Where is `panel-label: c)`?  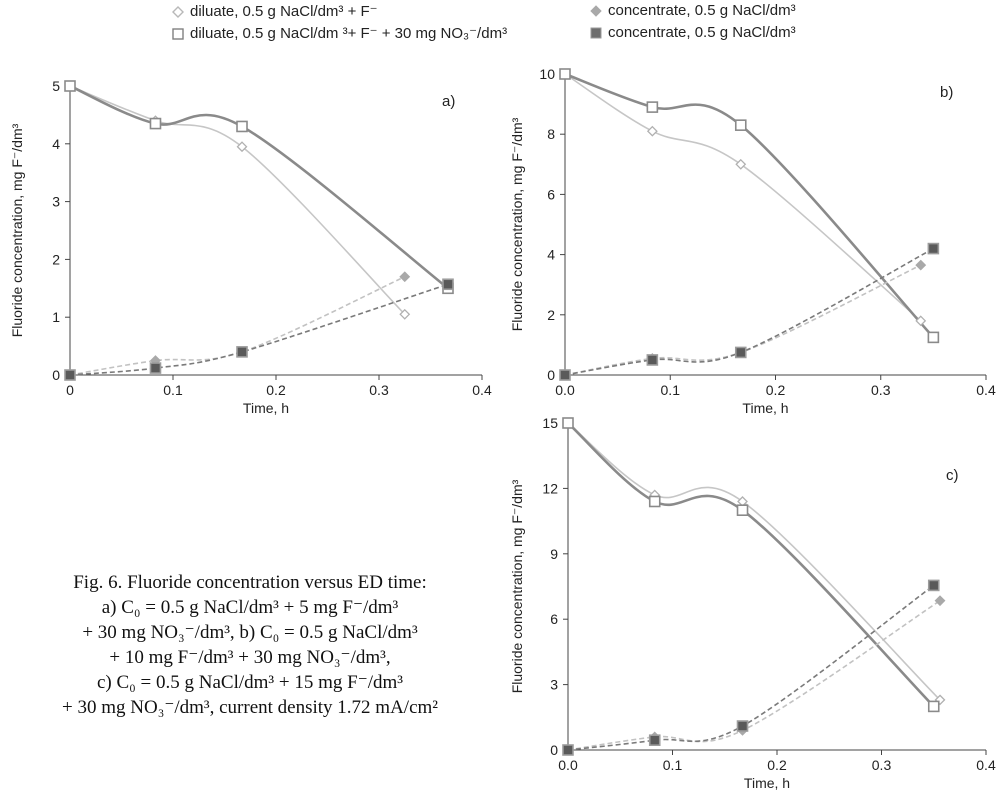 panel-label: c) is located at coordinates (952, 475).